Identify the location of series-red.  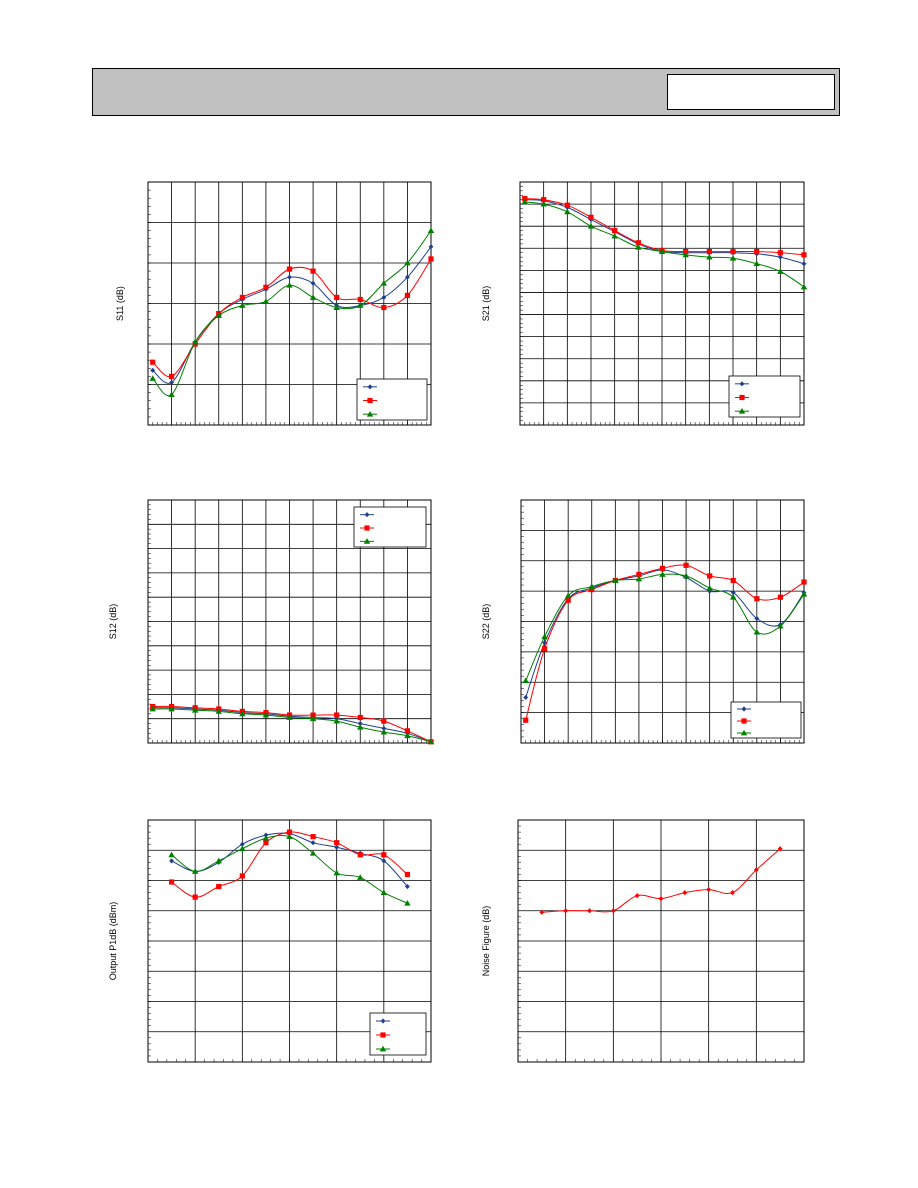
(665, 642).